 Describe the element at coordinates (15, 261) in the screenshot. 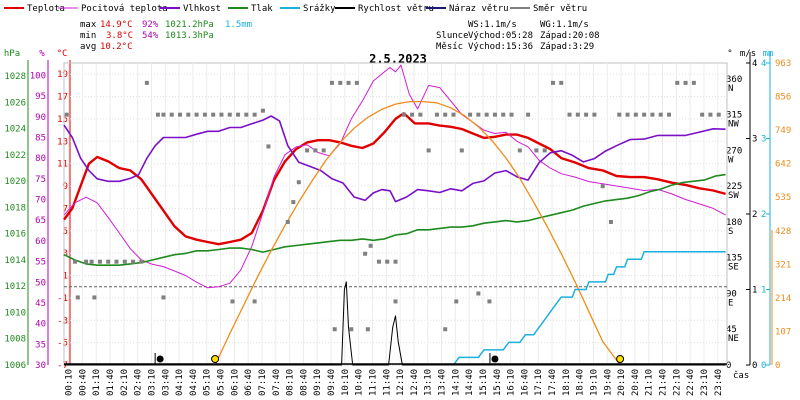

I see `pressure-tick-label: 1014` at that location.